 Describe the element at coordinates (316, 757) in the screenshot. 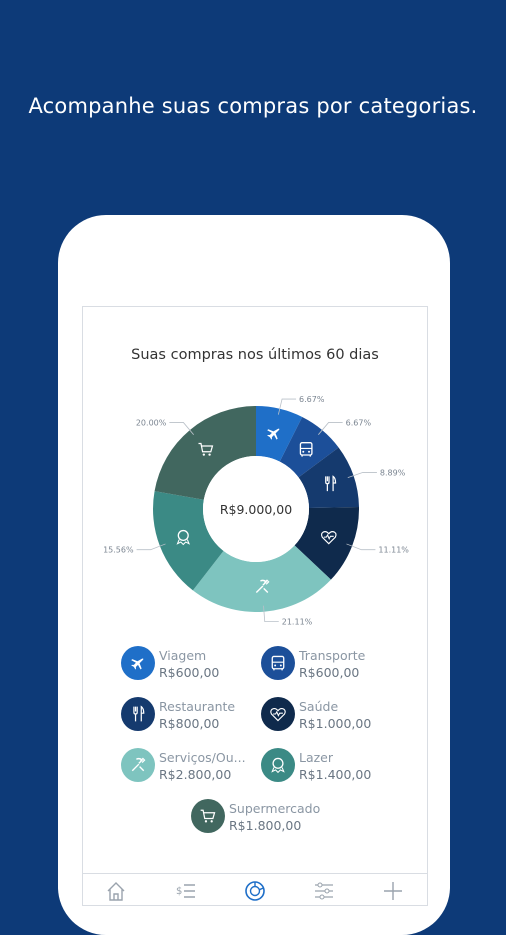

I see `legend-item-label: Lazer` at that location.